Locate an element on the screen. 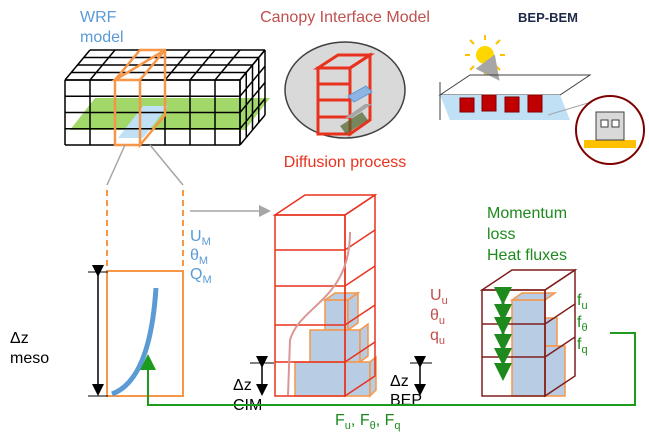 The image size is (649, 432). bep-title: BEP-BEM is located at coordinates (548, 17).